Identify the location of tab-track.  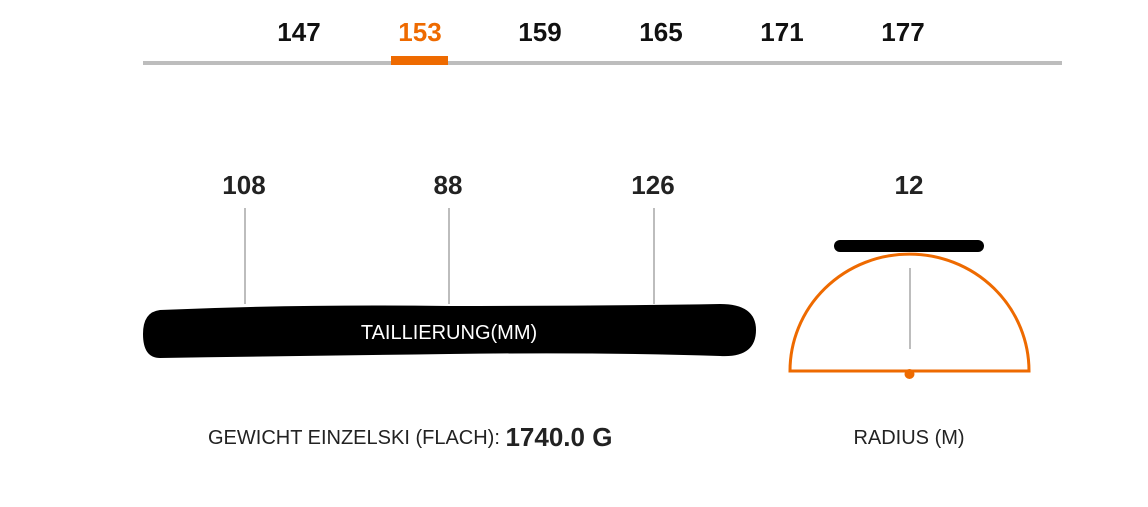
(602, 63).